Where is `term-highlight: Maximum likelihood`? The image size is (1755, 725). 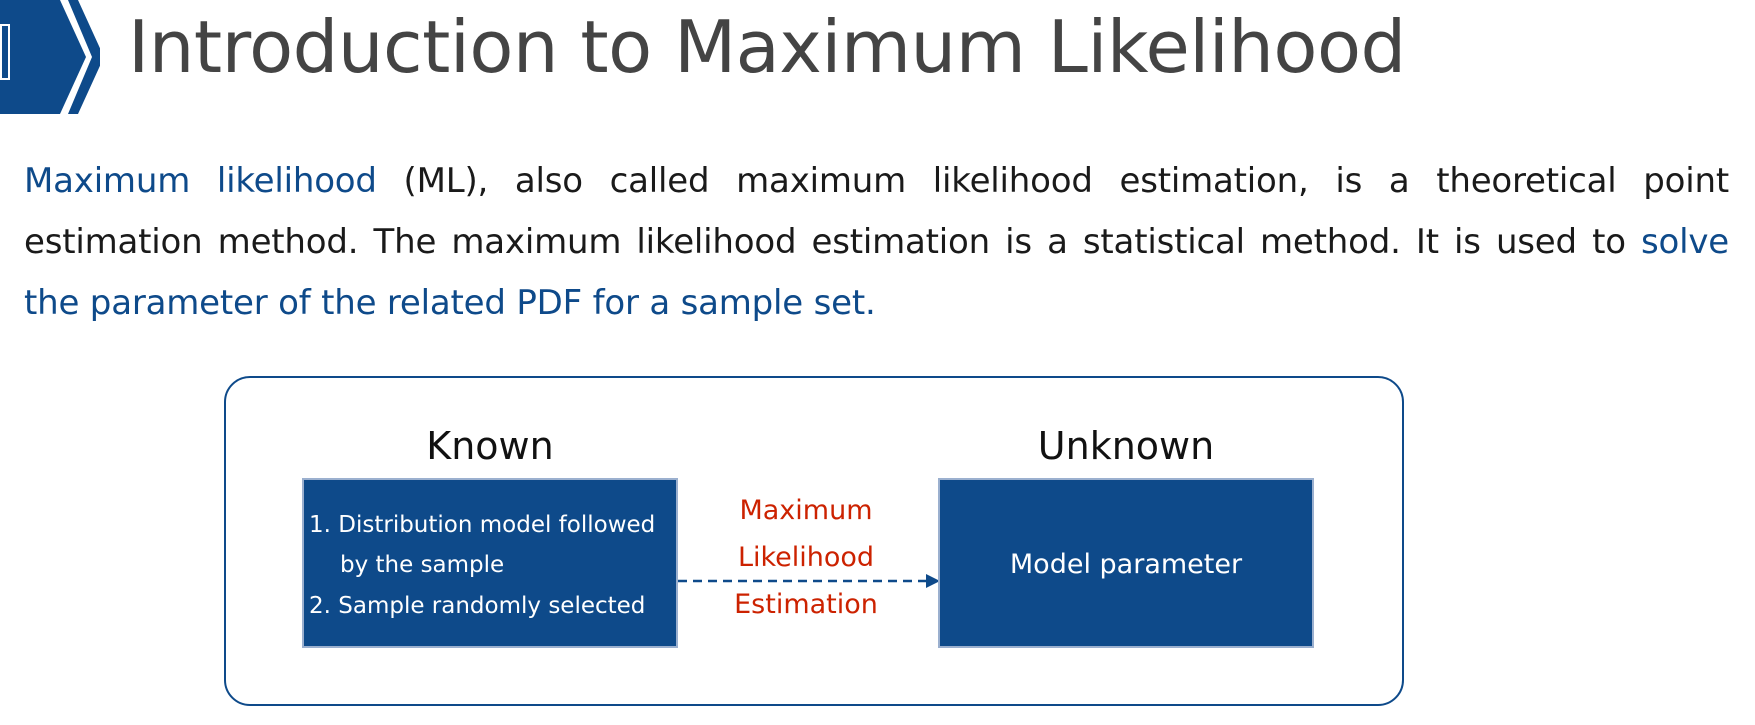
term-highlight: Maximum likelihood is located at coordinates (200, 181).